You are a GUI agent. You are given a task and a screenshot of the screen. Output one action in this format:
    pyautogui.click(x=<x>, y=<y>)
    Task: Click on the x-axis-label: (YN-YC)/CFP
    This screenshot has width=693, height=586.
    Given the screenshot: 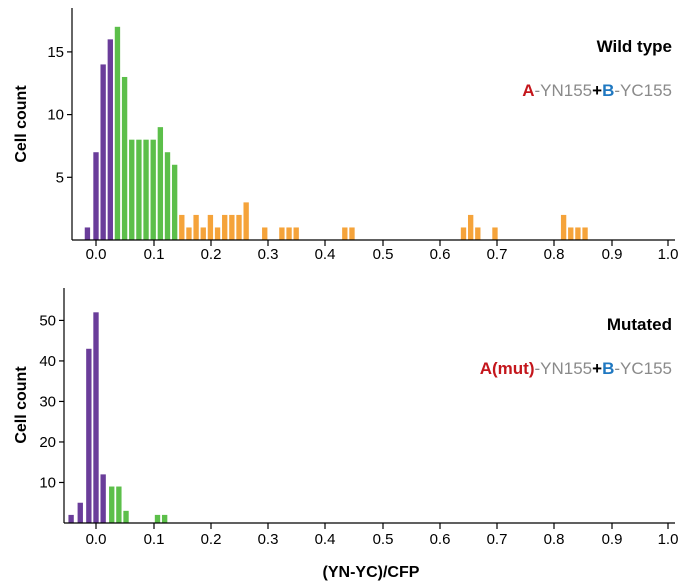 What is the action you would take?
    pyautogui.click(x=371, y=572)
    